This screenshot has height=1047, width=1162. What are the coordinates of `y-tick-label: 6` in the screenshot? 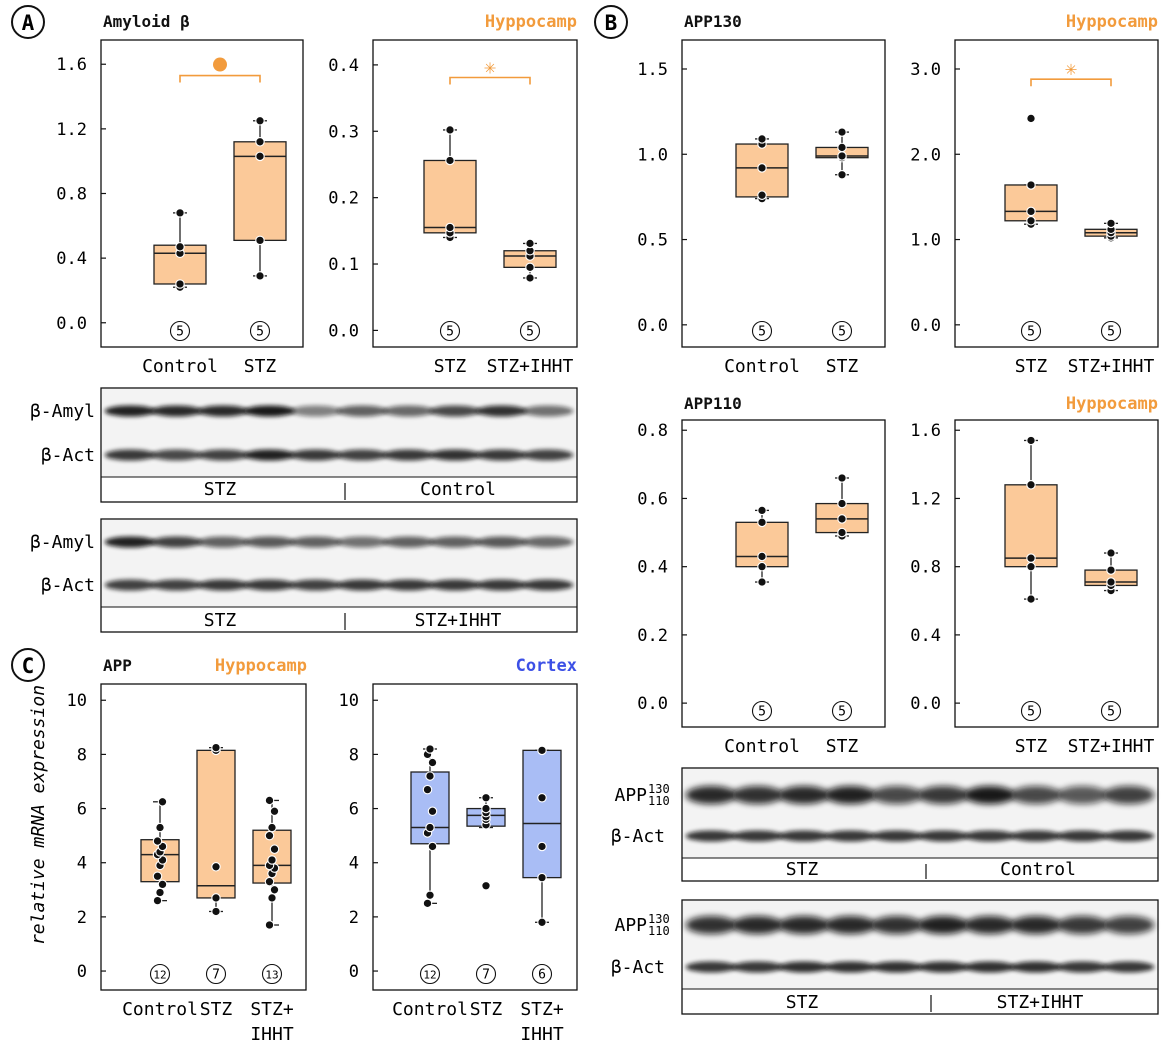 It's located at (354, 810).